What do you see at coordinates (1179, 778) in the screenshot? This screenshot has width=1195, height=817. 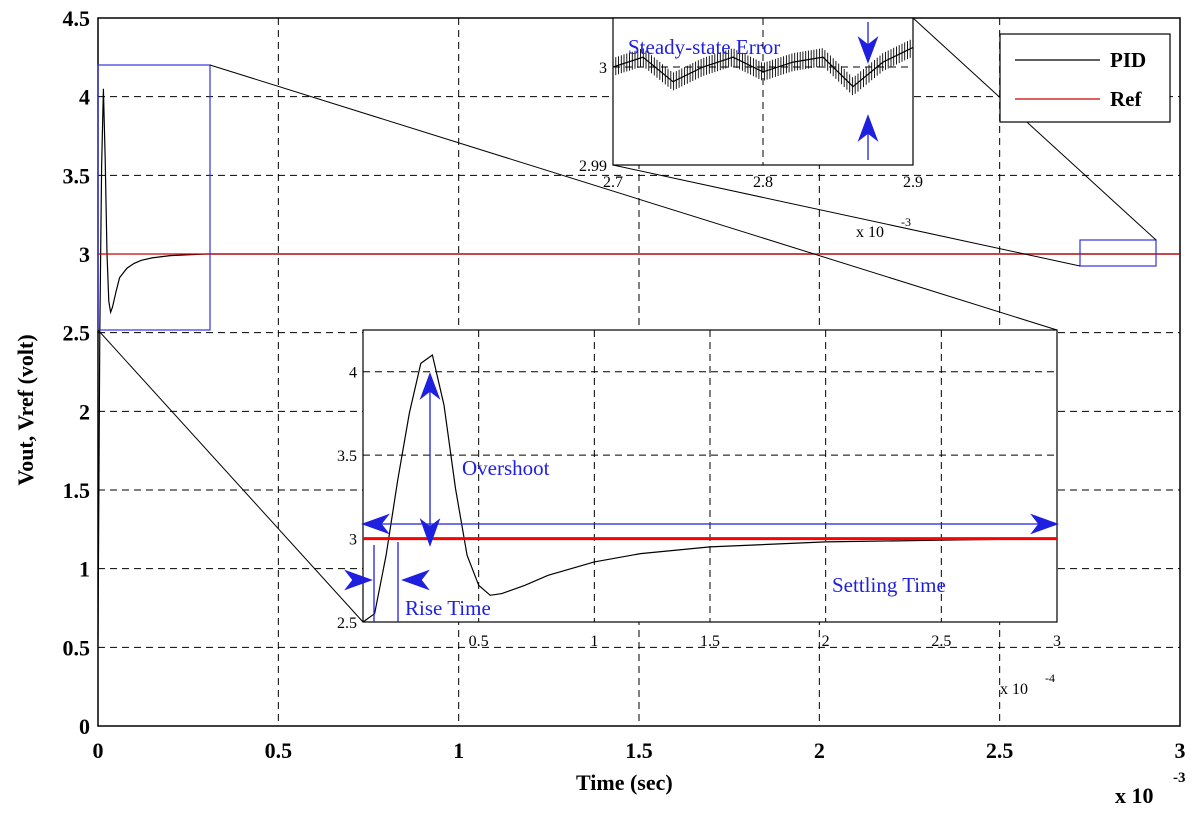 I see `x-axis-multiplier-exponent: -3` at bounding box center [1179, 778].